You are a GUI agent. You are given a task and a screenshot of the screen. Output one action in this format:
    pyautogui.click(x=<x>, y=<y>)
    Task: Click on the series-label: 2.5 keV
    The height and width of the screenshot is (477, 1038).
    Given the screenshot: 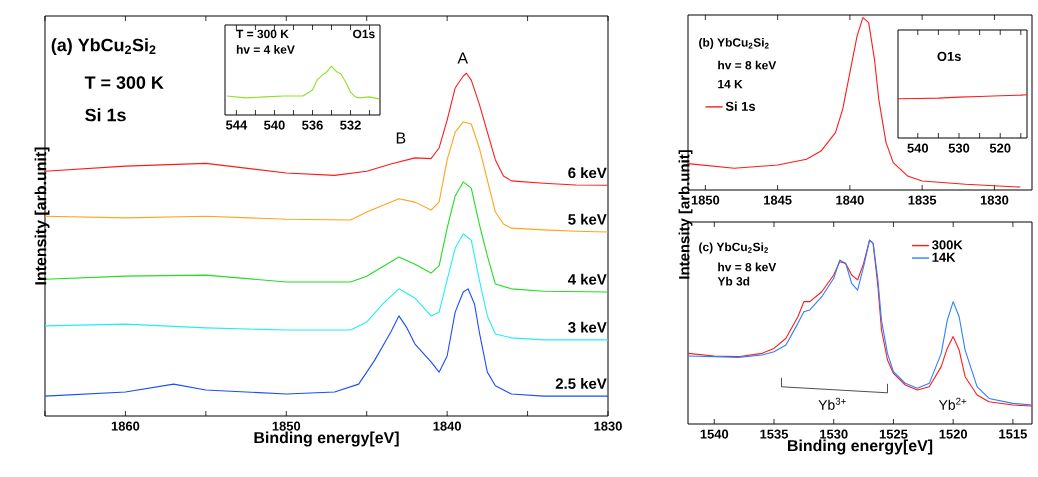 What is the action you would take?
    pyautogui.click(x=581, y=383)
    